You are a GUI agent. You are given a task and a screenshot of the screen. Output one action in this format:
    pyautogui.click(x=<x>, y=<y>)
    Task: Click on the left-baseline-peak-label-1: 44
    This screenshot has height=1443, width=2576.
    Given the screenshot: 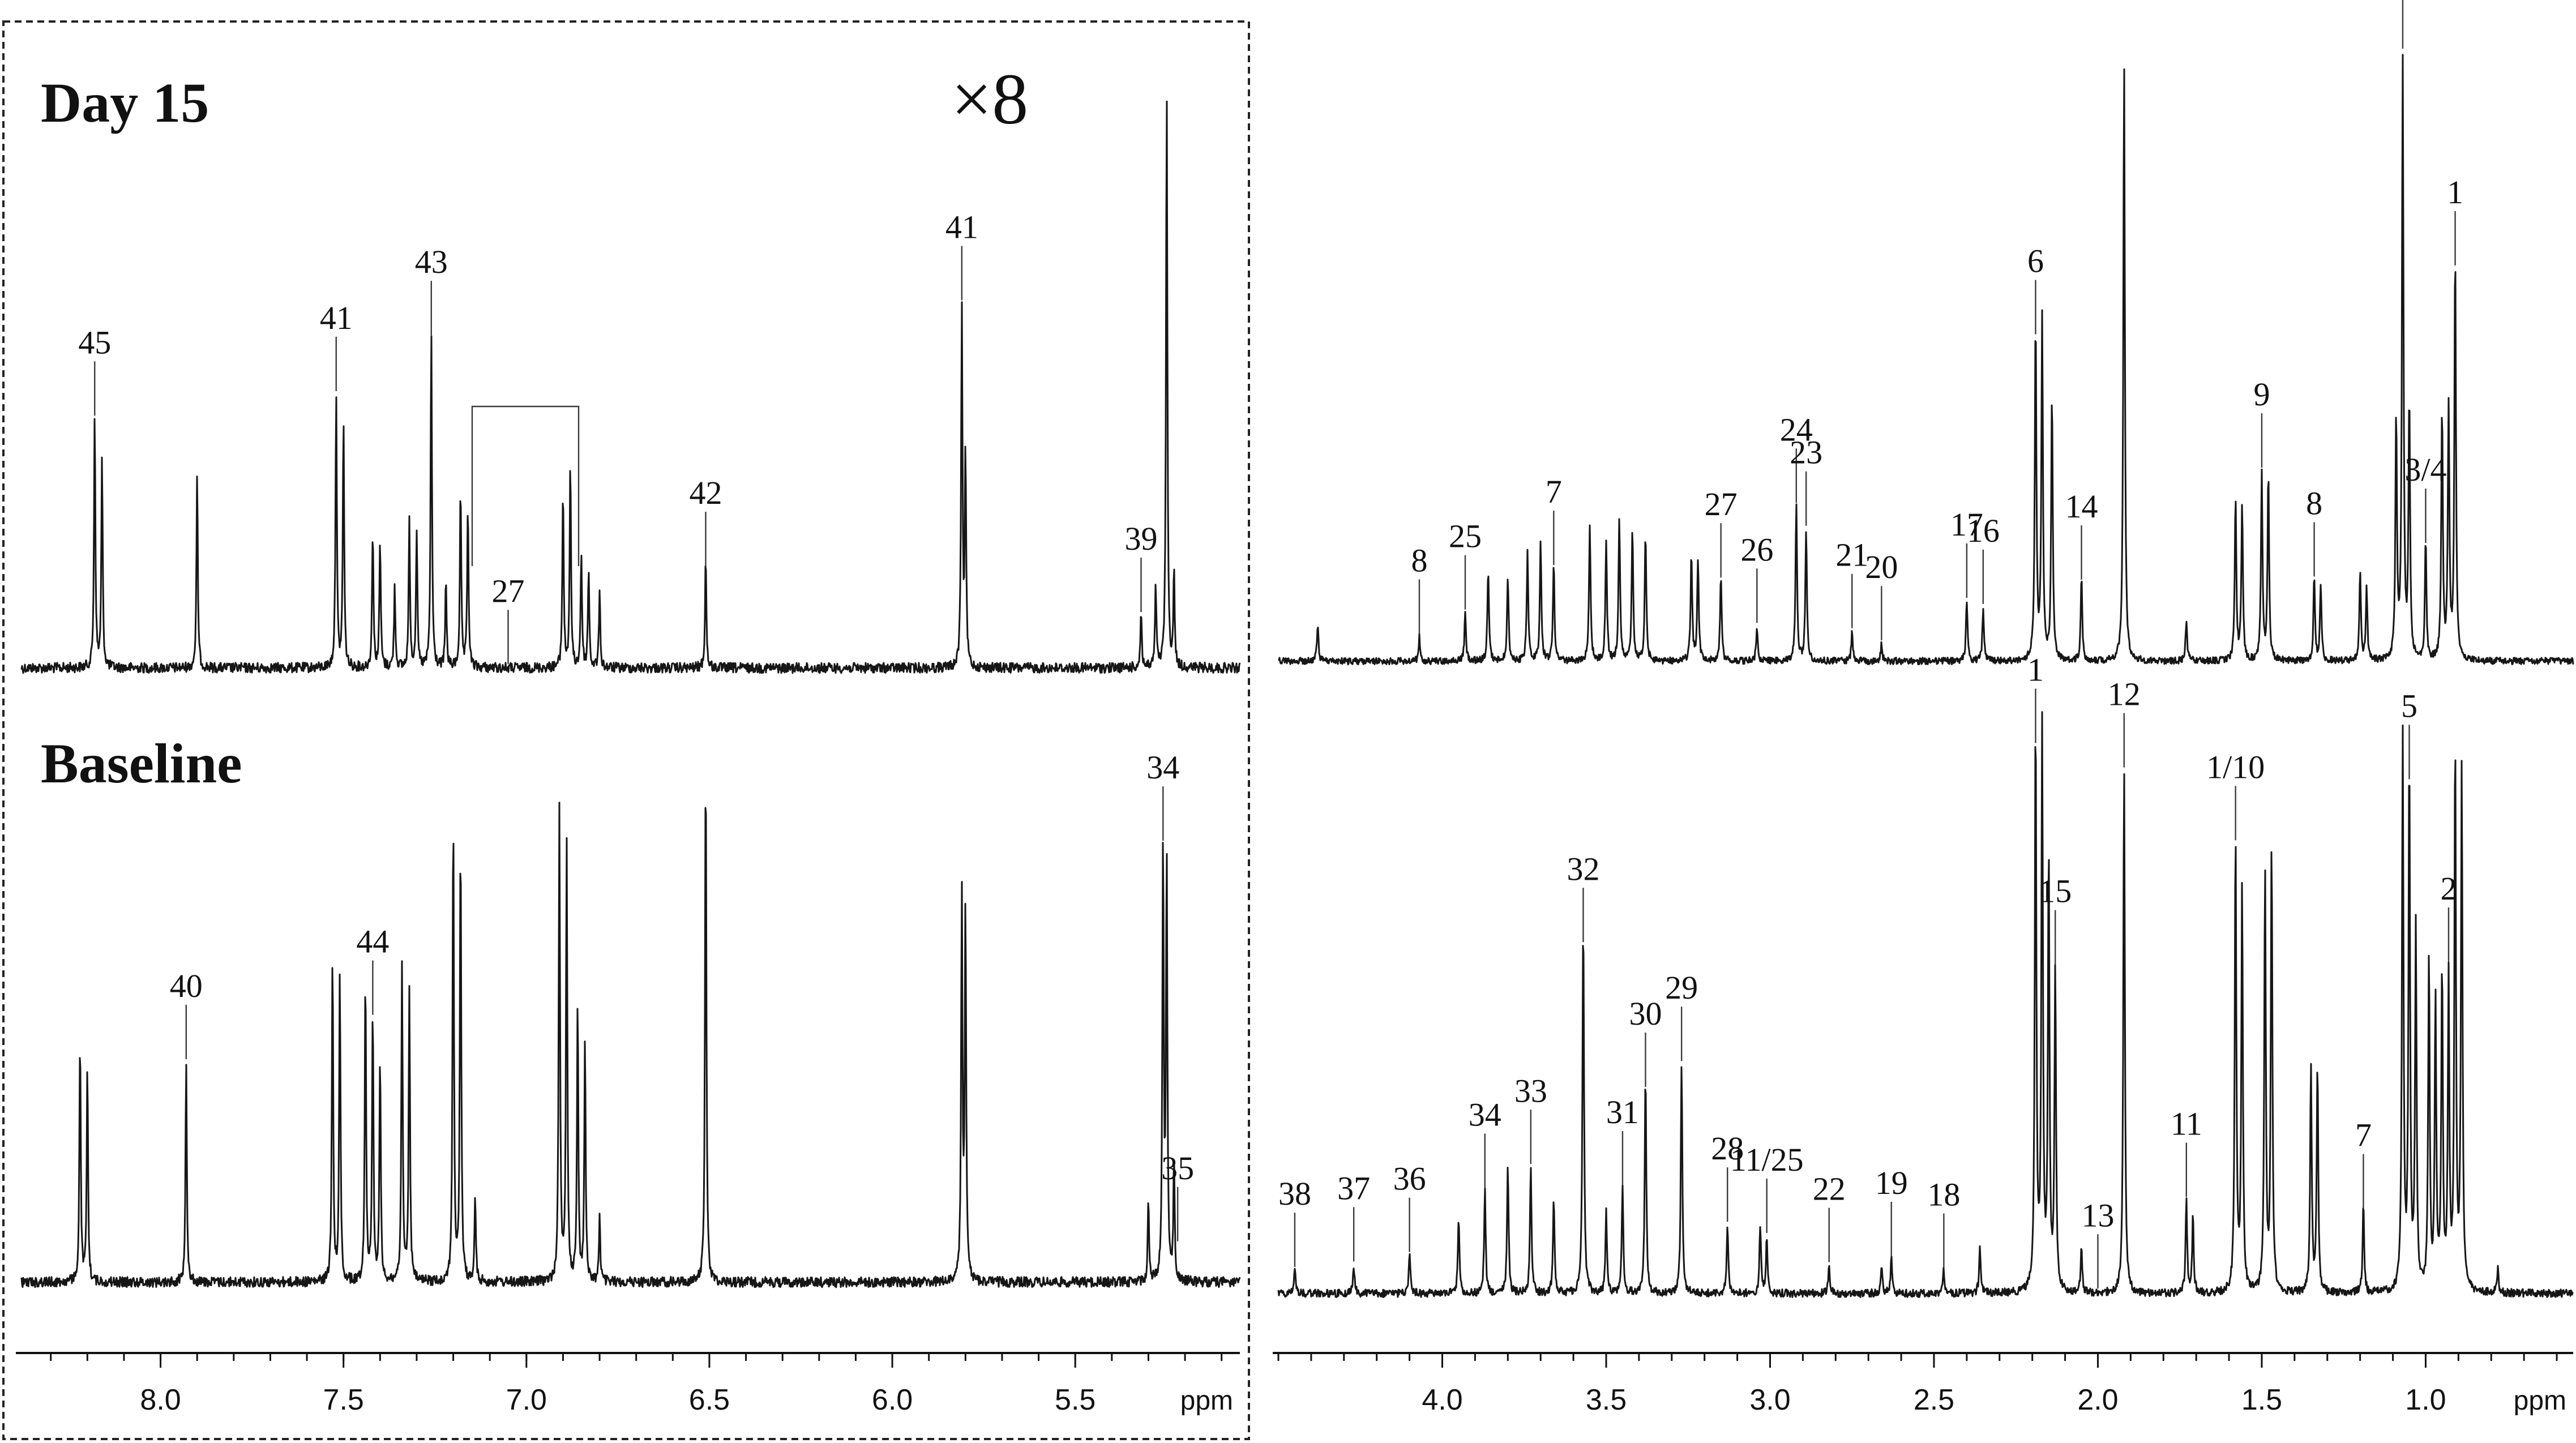 What is the action you would take?
    pyautogui.click(x=372, y=941)
    